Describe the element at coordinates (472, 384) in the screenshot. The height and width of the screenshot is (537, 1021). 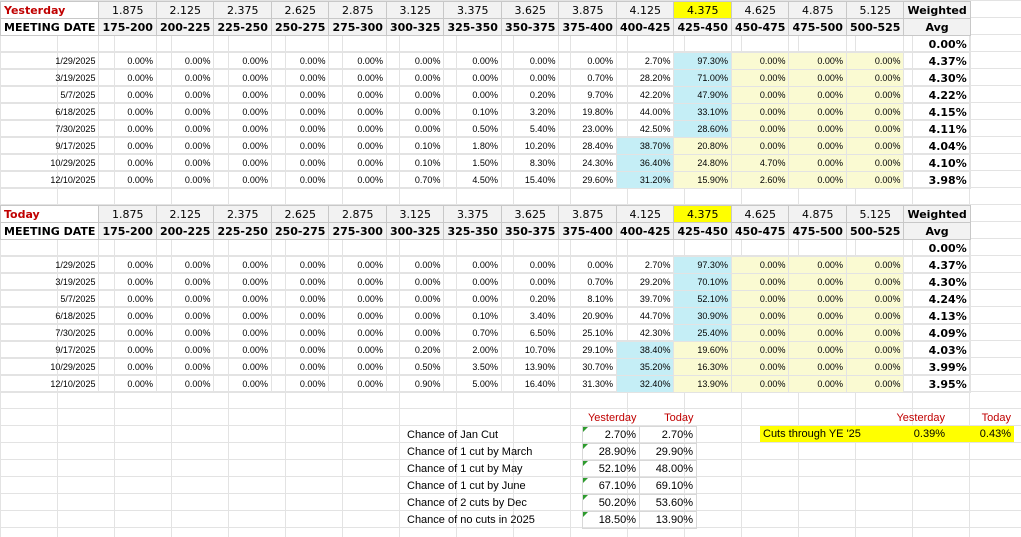
I see `probability-cell: 5.00%` at that location.